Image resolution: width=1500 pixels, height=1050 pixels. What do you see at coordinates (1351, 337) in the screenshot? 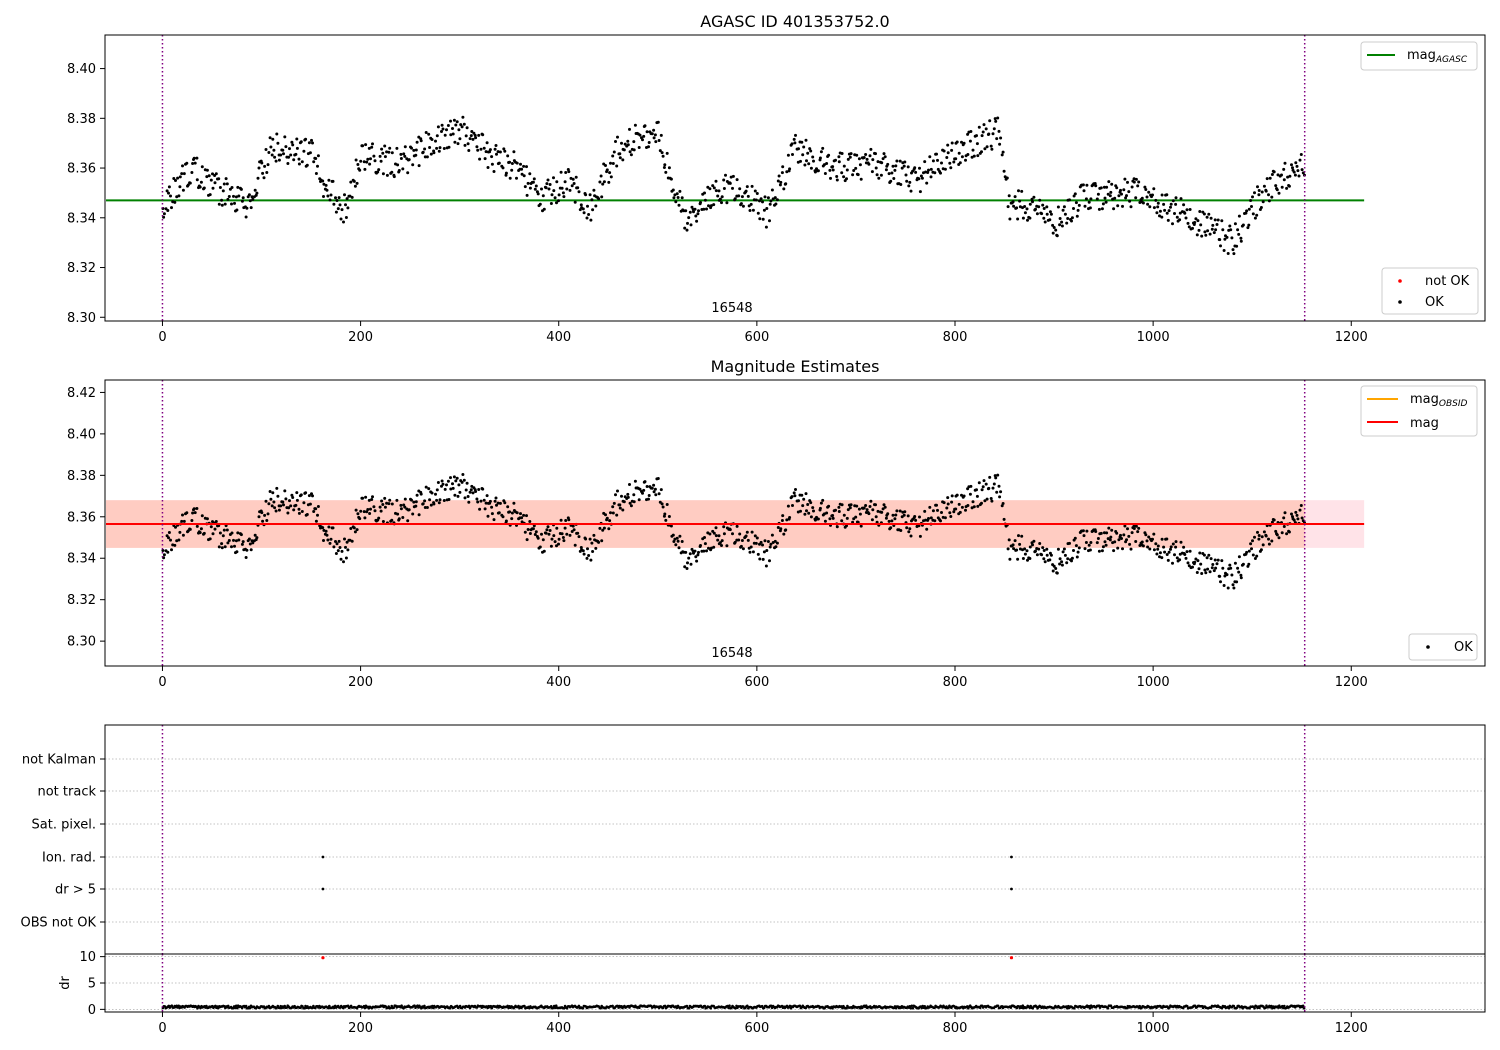
I see `x-tick-label: 1200` at bounding box center [1351, 337].